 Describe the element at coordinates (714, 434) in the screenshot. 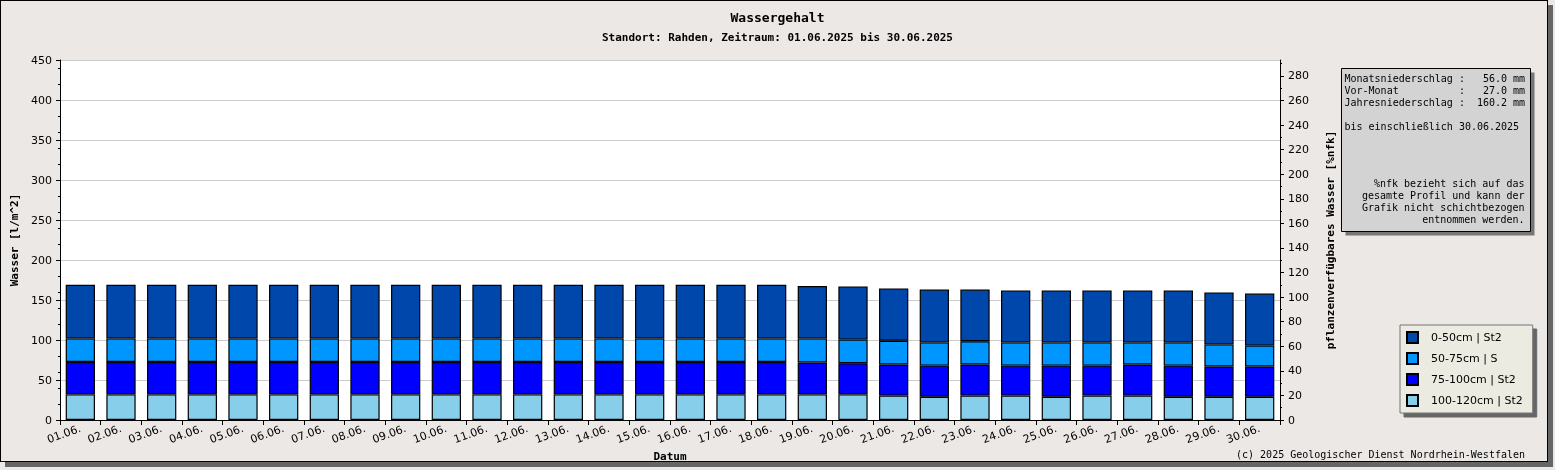

I see `x-tick-label: 17.06.` at that location.